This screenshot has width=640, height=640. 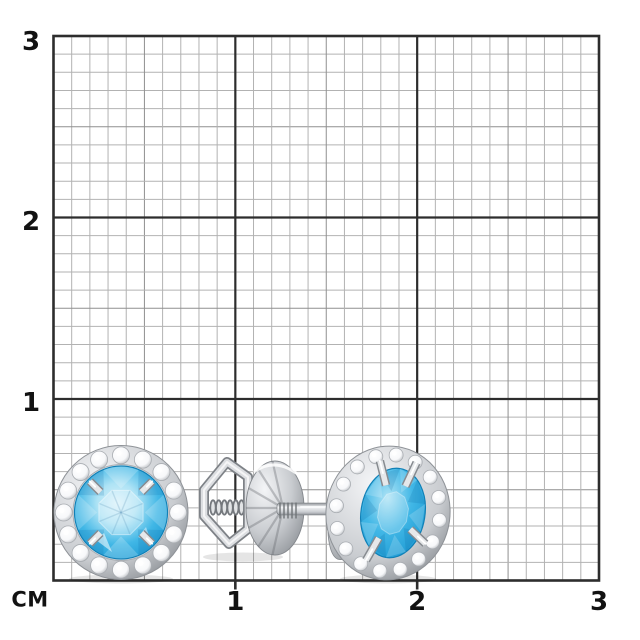 What do you see at coordinates (275, 469) in the screenshot?
I see `dome-highlight` at bounding box center [275, 469].